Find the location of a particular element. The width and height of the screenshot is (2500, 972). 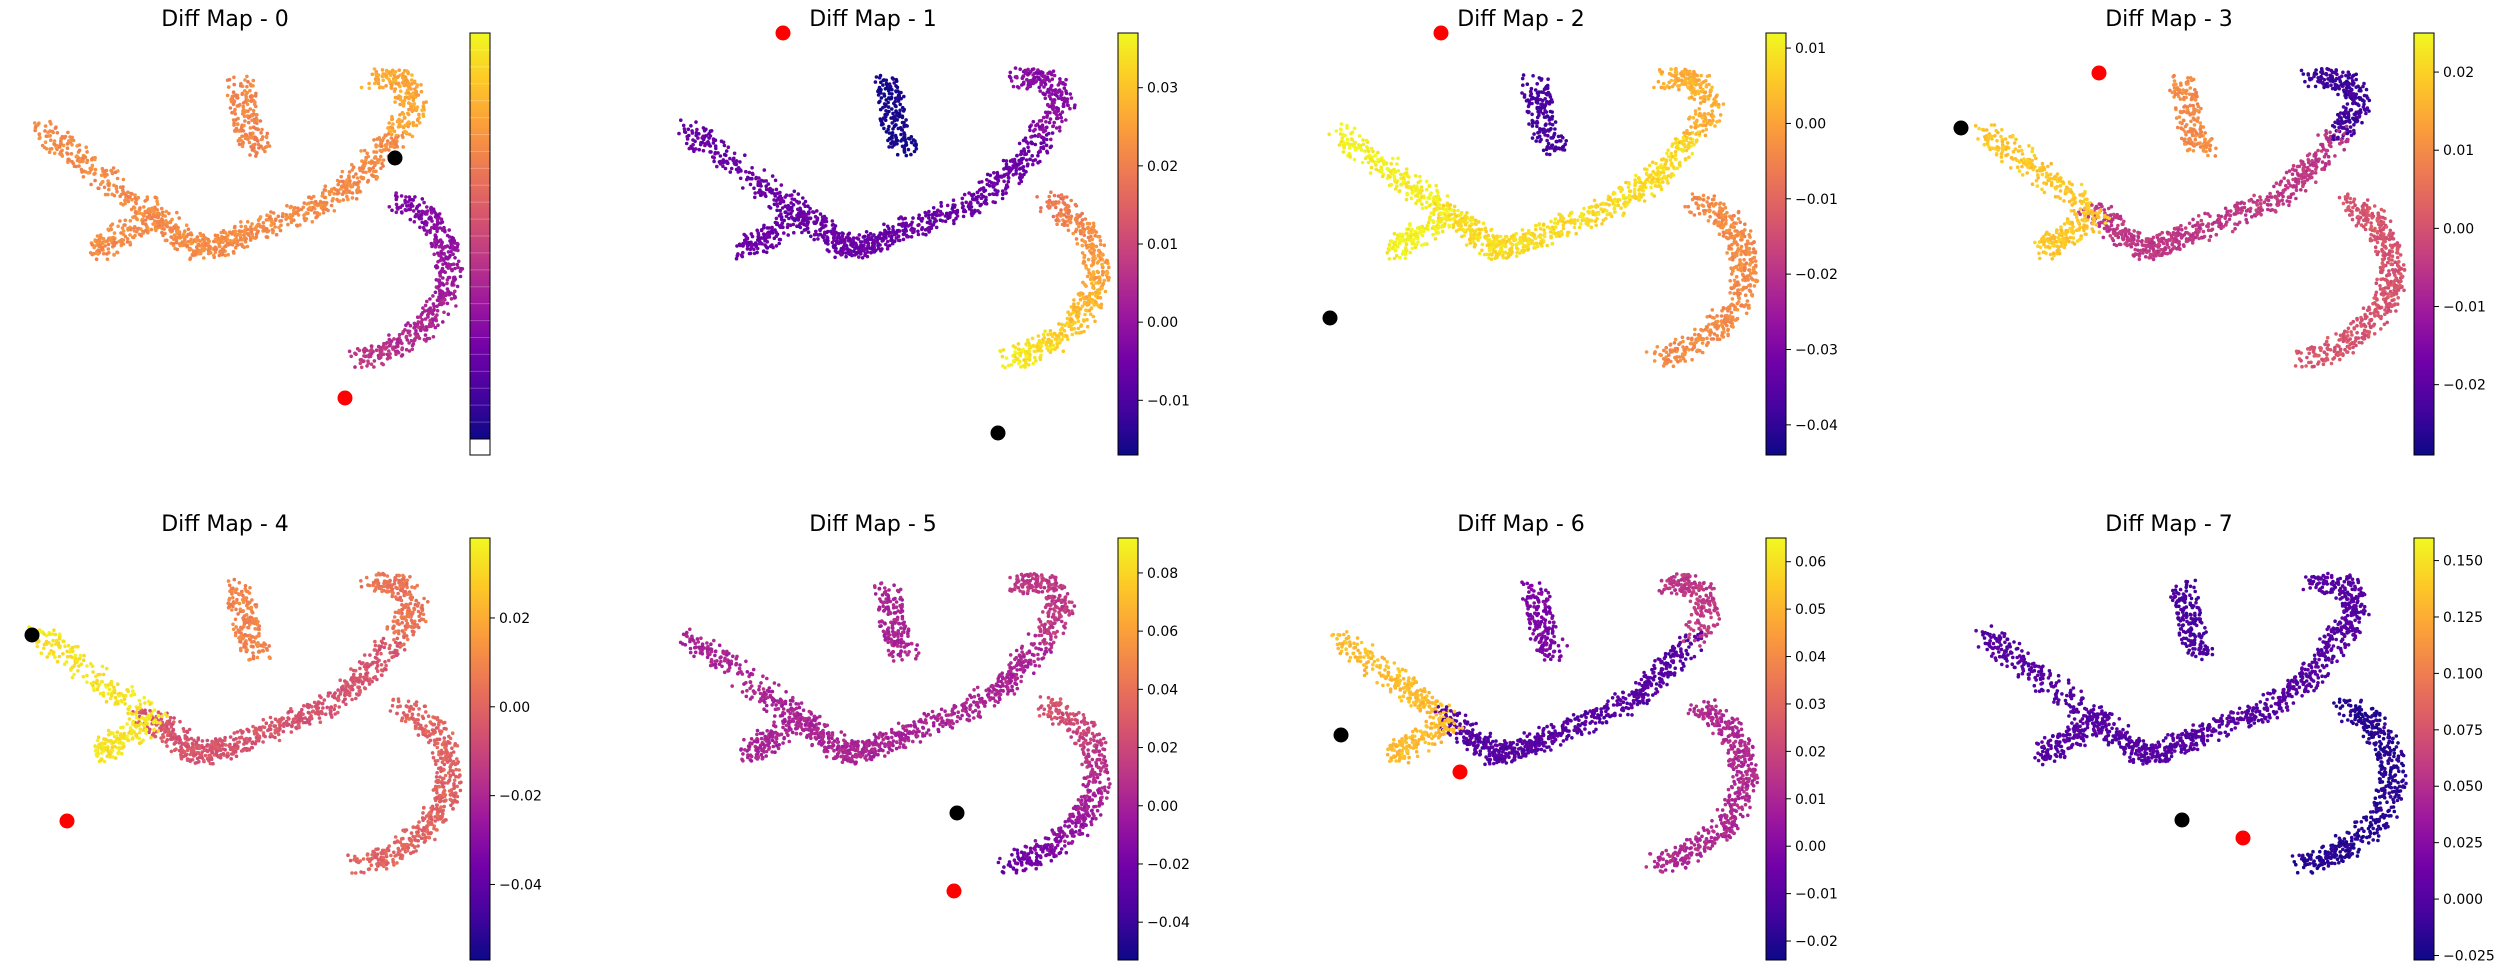

scatter-points is located at coordinates (1543, 217).